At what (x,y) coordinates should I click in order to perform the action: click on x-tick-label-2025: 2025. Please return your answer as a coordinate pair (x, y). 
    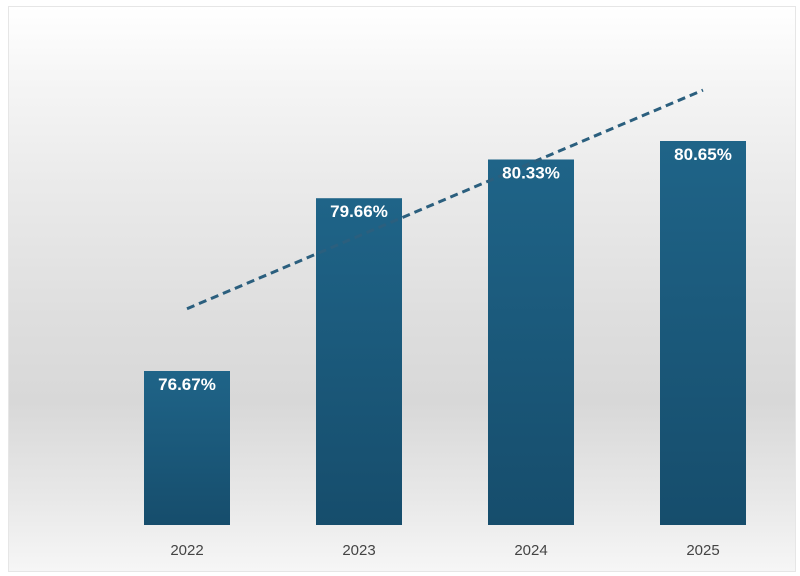
    Looking at the image, I should click on (702, 550).